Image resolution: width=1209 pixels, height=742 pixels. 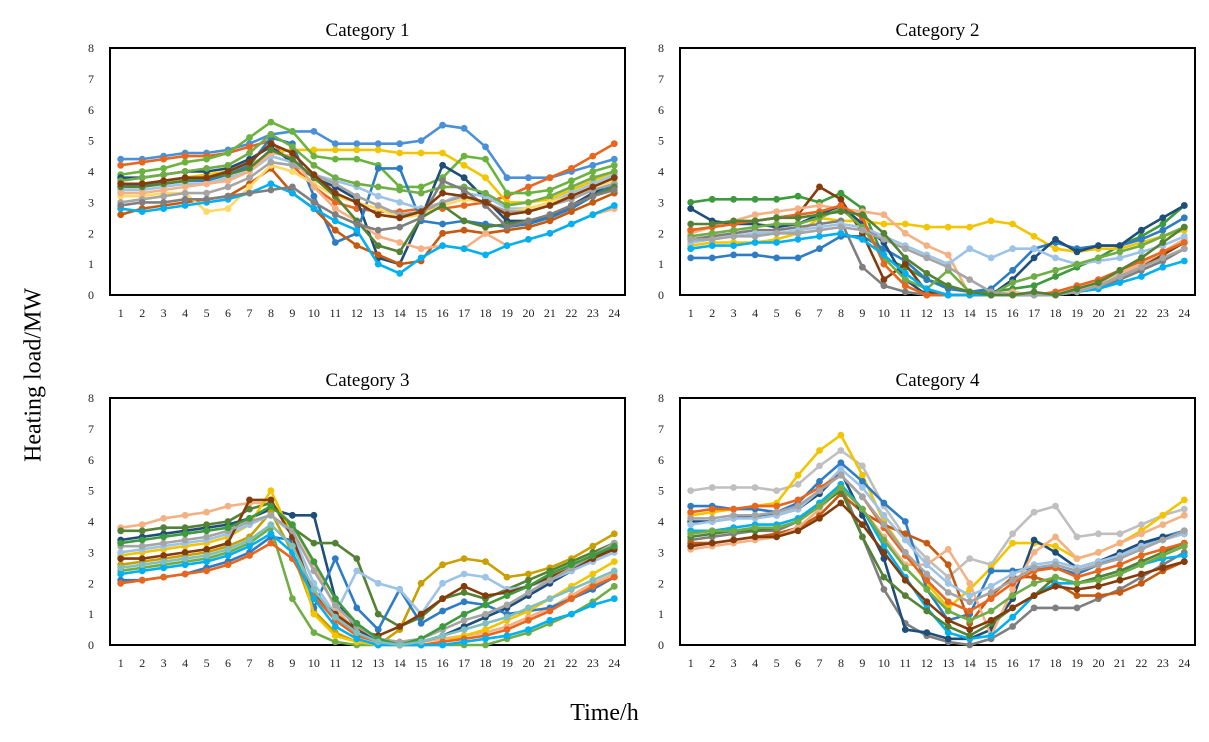 I want to click on series-s14, so click(x=367, y=585).